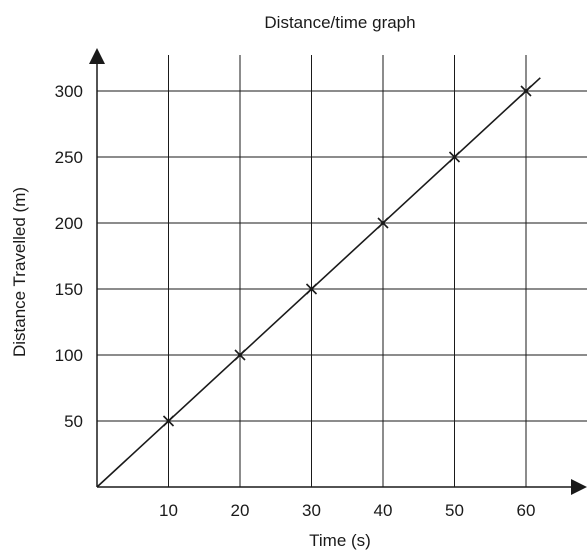 Image resolution: width=587 pixels, height=553 pixels. Describe the element at coordinates (97, 56) in the screenshot. I see `y-axis-arrow` at that location.